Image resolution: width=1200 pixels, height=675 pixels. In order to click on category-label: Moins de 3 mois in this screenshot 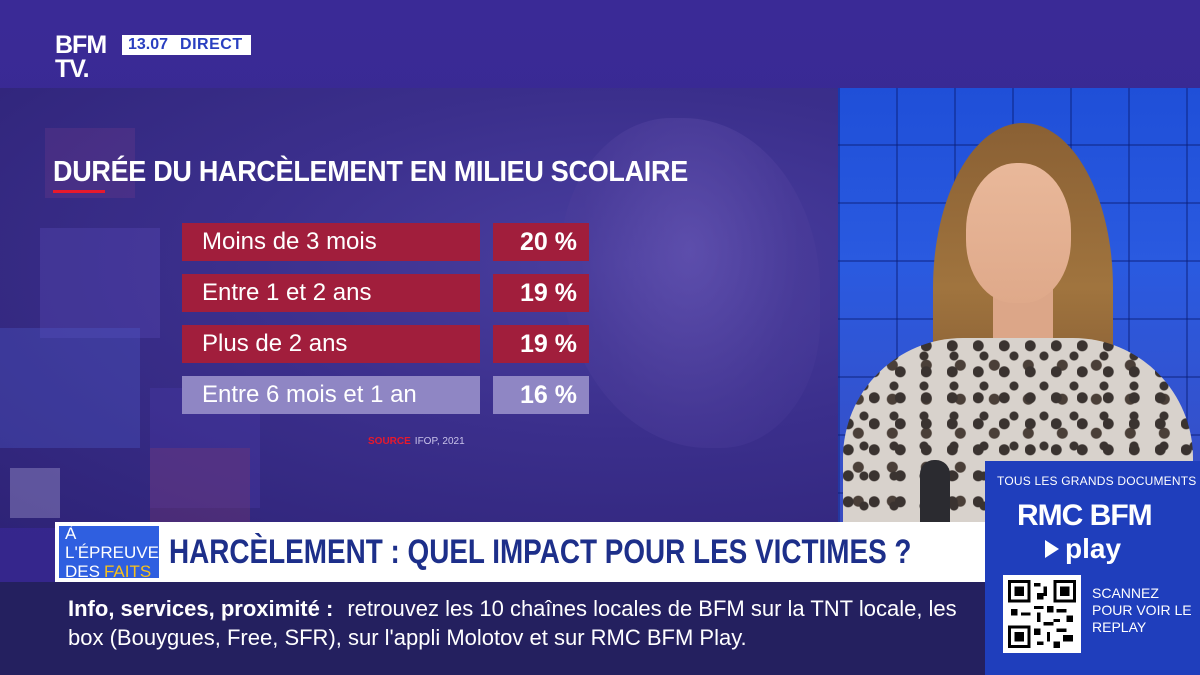, I will do `click(331, 242)`.